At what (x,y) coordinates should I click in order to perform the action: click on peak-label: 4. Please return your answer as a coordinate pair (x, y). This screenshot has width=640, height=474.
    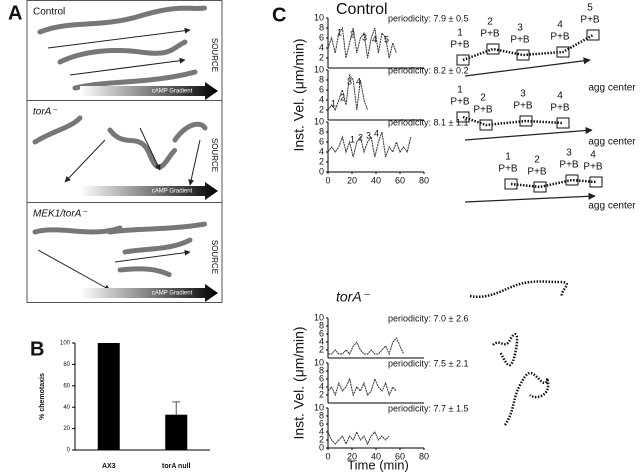
    Looking at the image, I should click on (374, 39).